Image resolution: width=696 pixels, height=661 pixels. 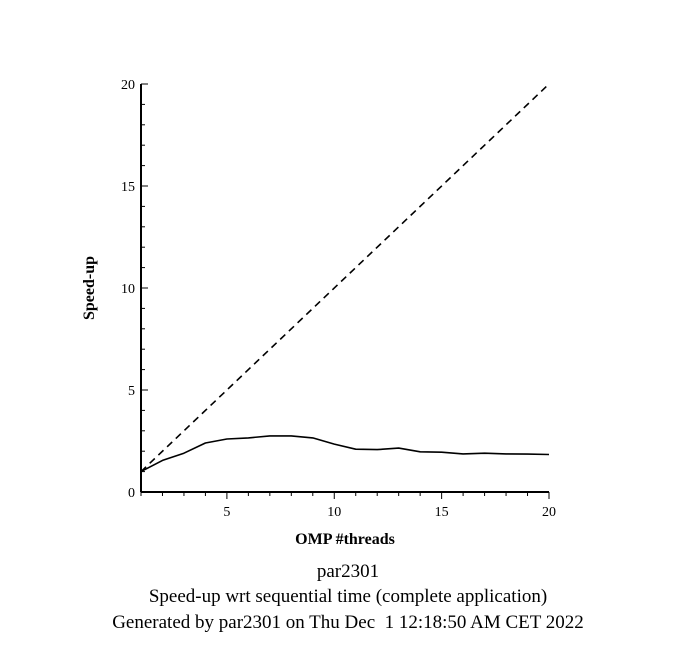 I want to click on y-tick-label: 0, so click(x=131, y=493).